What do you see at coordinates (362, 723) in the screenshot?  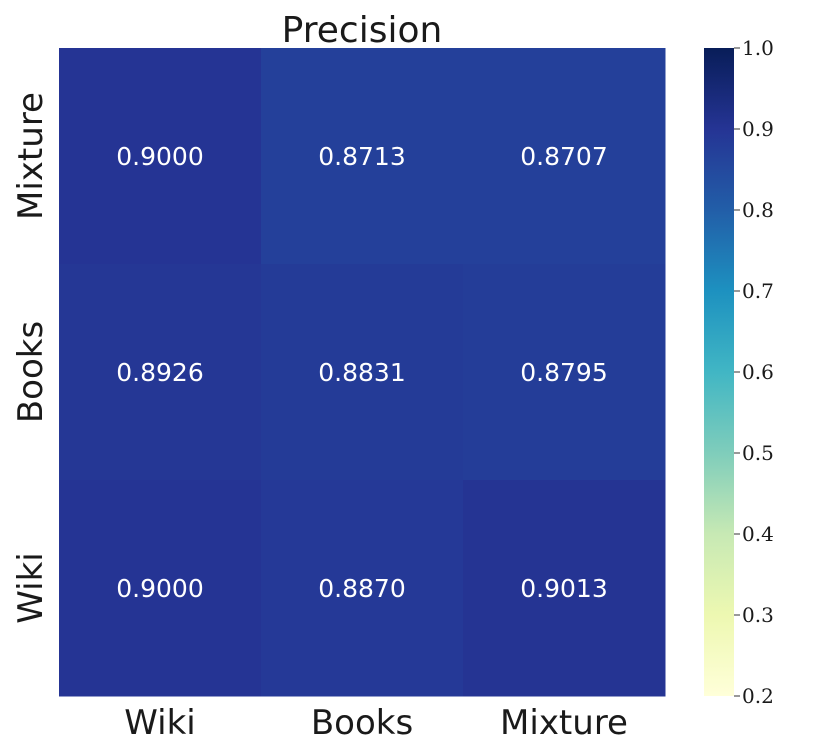 I see `x-tick-label: Books` at bounding box center [362, 723].